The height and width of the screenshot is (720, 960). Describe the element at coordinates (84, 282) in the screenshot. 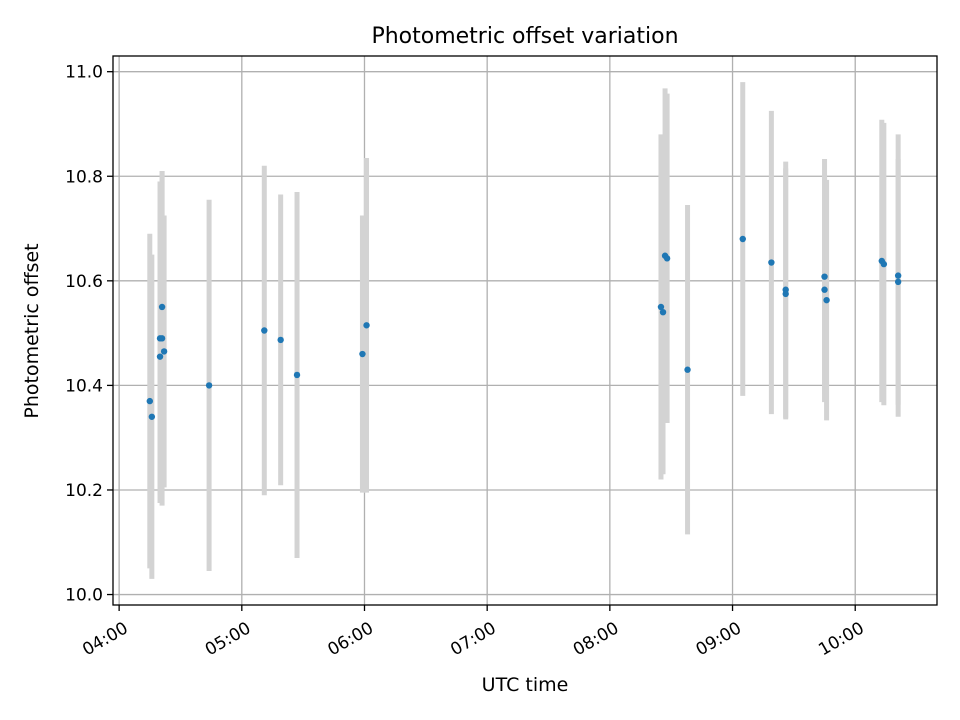

I see `y-tick-label: 10.6` at that location.